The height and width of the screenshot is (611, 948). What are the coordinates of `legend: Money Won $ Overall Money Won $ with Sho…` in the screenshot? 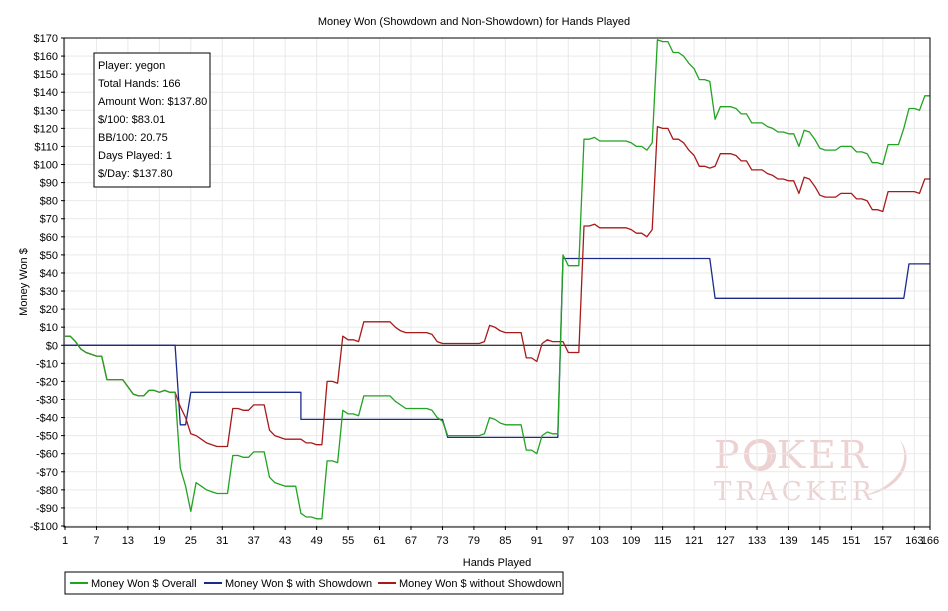 It's located at (314, 583).